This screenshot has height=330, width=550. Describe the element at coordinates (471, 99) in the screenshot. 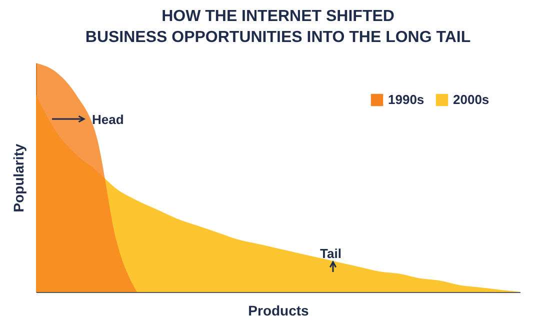

I see `legend-label: 2000s` at that location.